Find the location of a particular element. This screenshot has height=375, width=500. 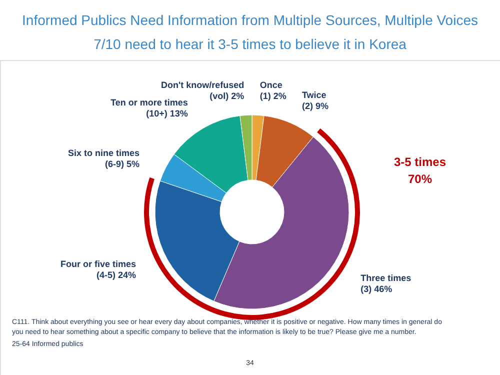

slice-label: Three times (3) 46% is located at coordinates (386, 283).